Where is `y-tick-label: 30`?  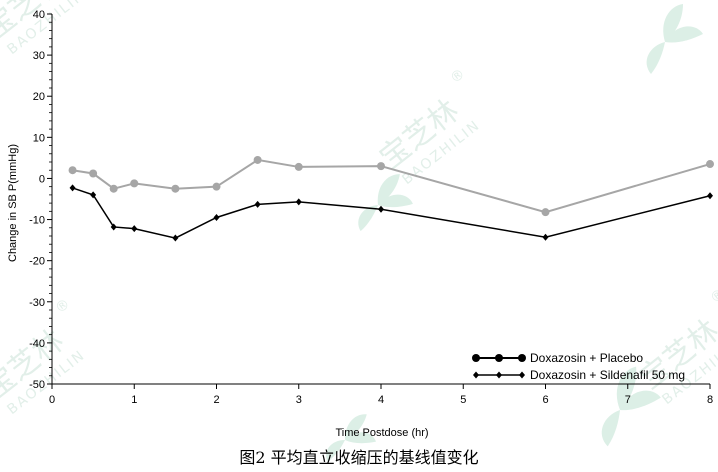
y-tick-label: 30 is located at coordinates (39, 56).